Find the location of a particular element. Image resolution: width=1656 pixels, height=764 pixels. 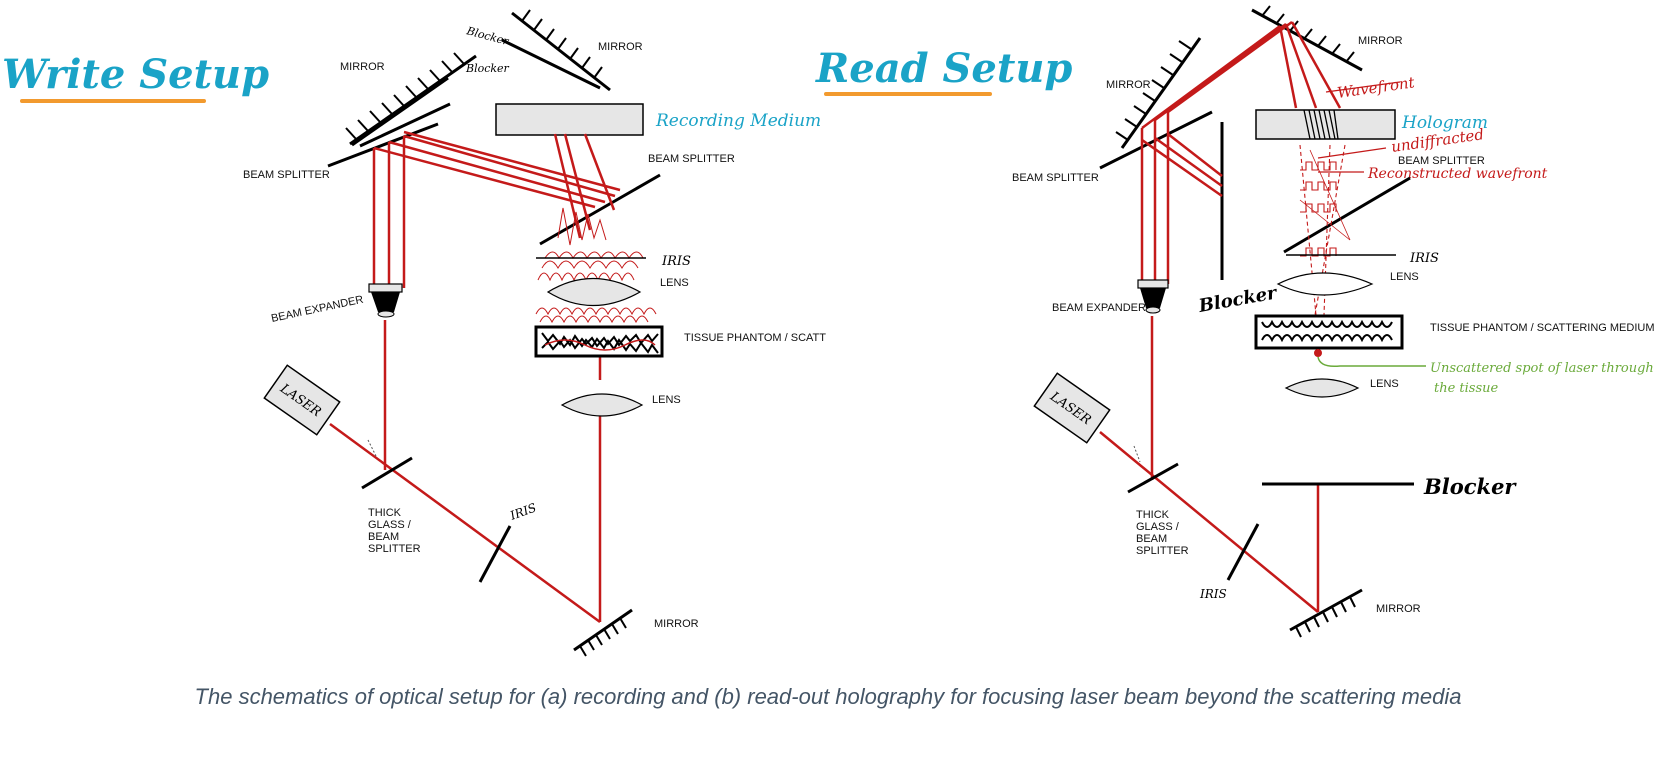

write-blocker-top is located at coordinates (400, 111).